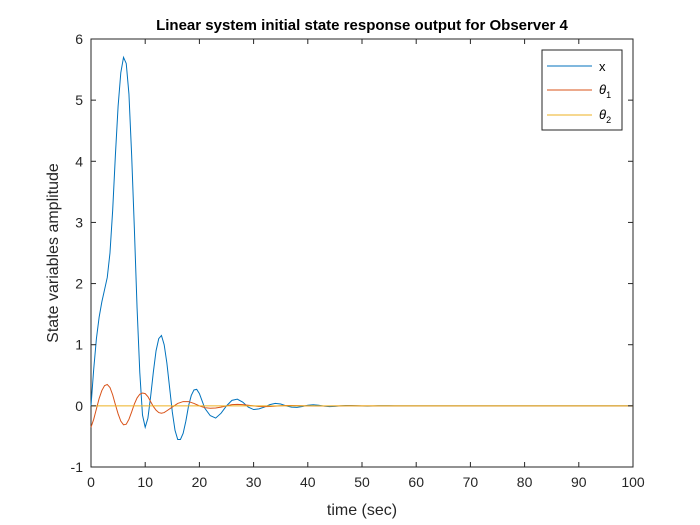 The height and width of the screenshot is (525, 700). I want to click on y-tick-label: -1, so click(77, 467).